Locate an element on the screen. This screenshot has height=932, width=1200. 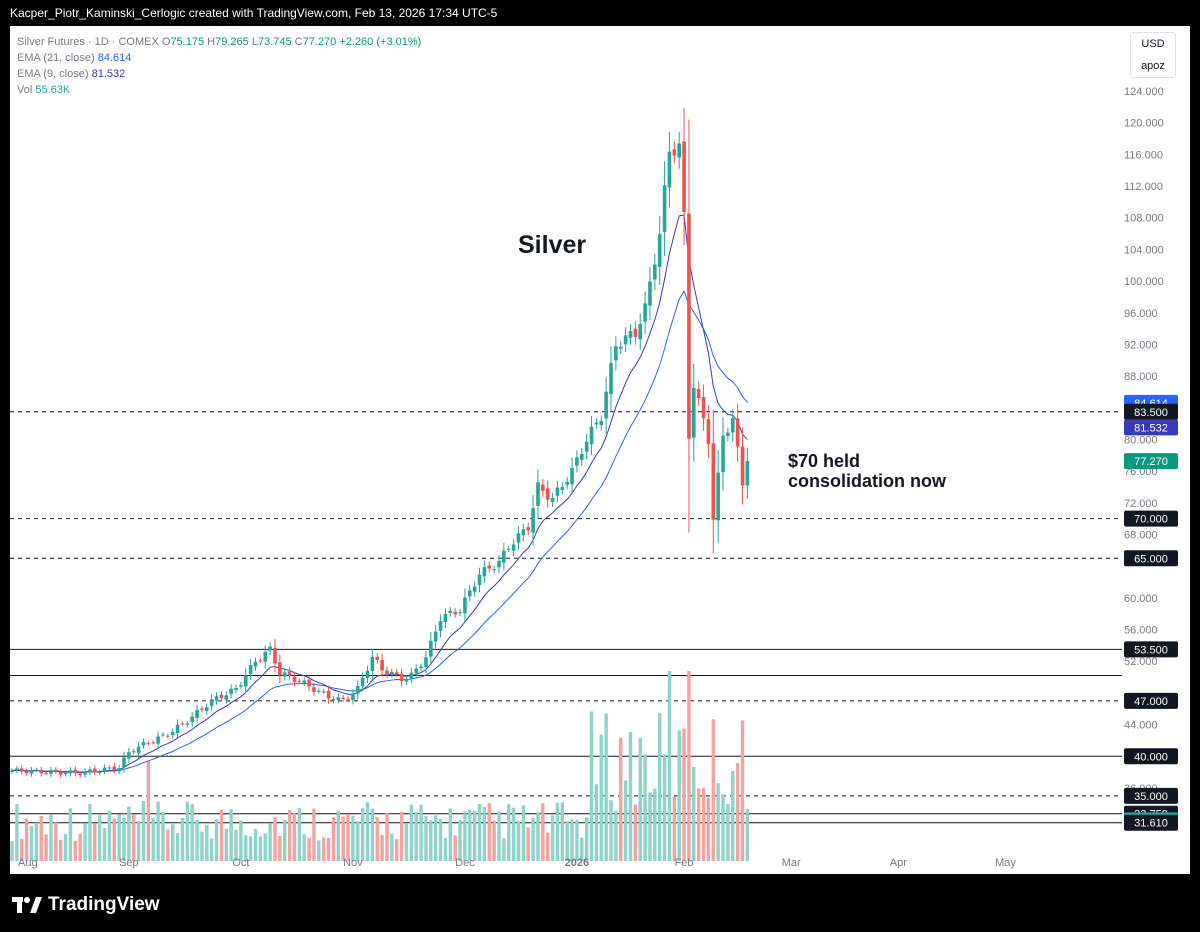
tradingview-logo: TradingView is located at coordinates (86, 905).